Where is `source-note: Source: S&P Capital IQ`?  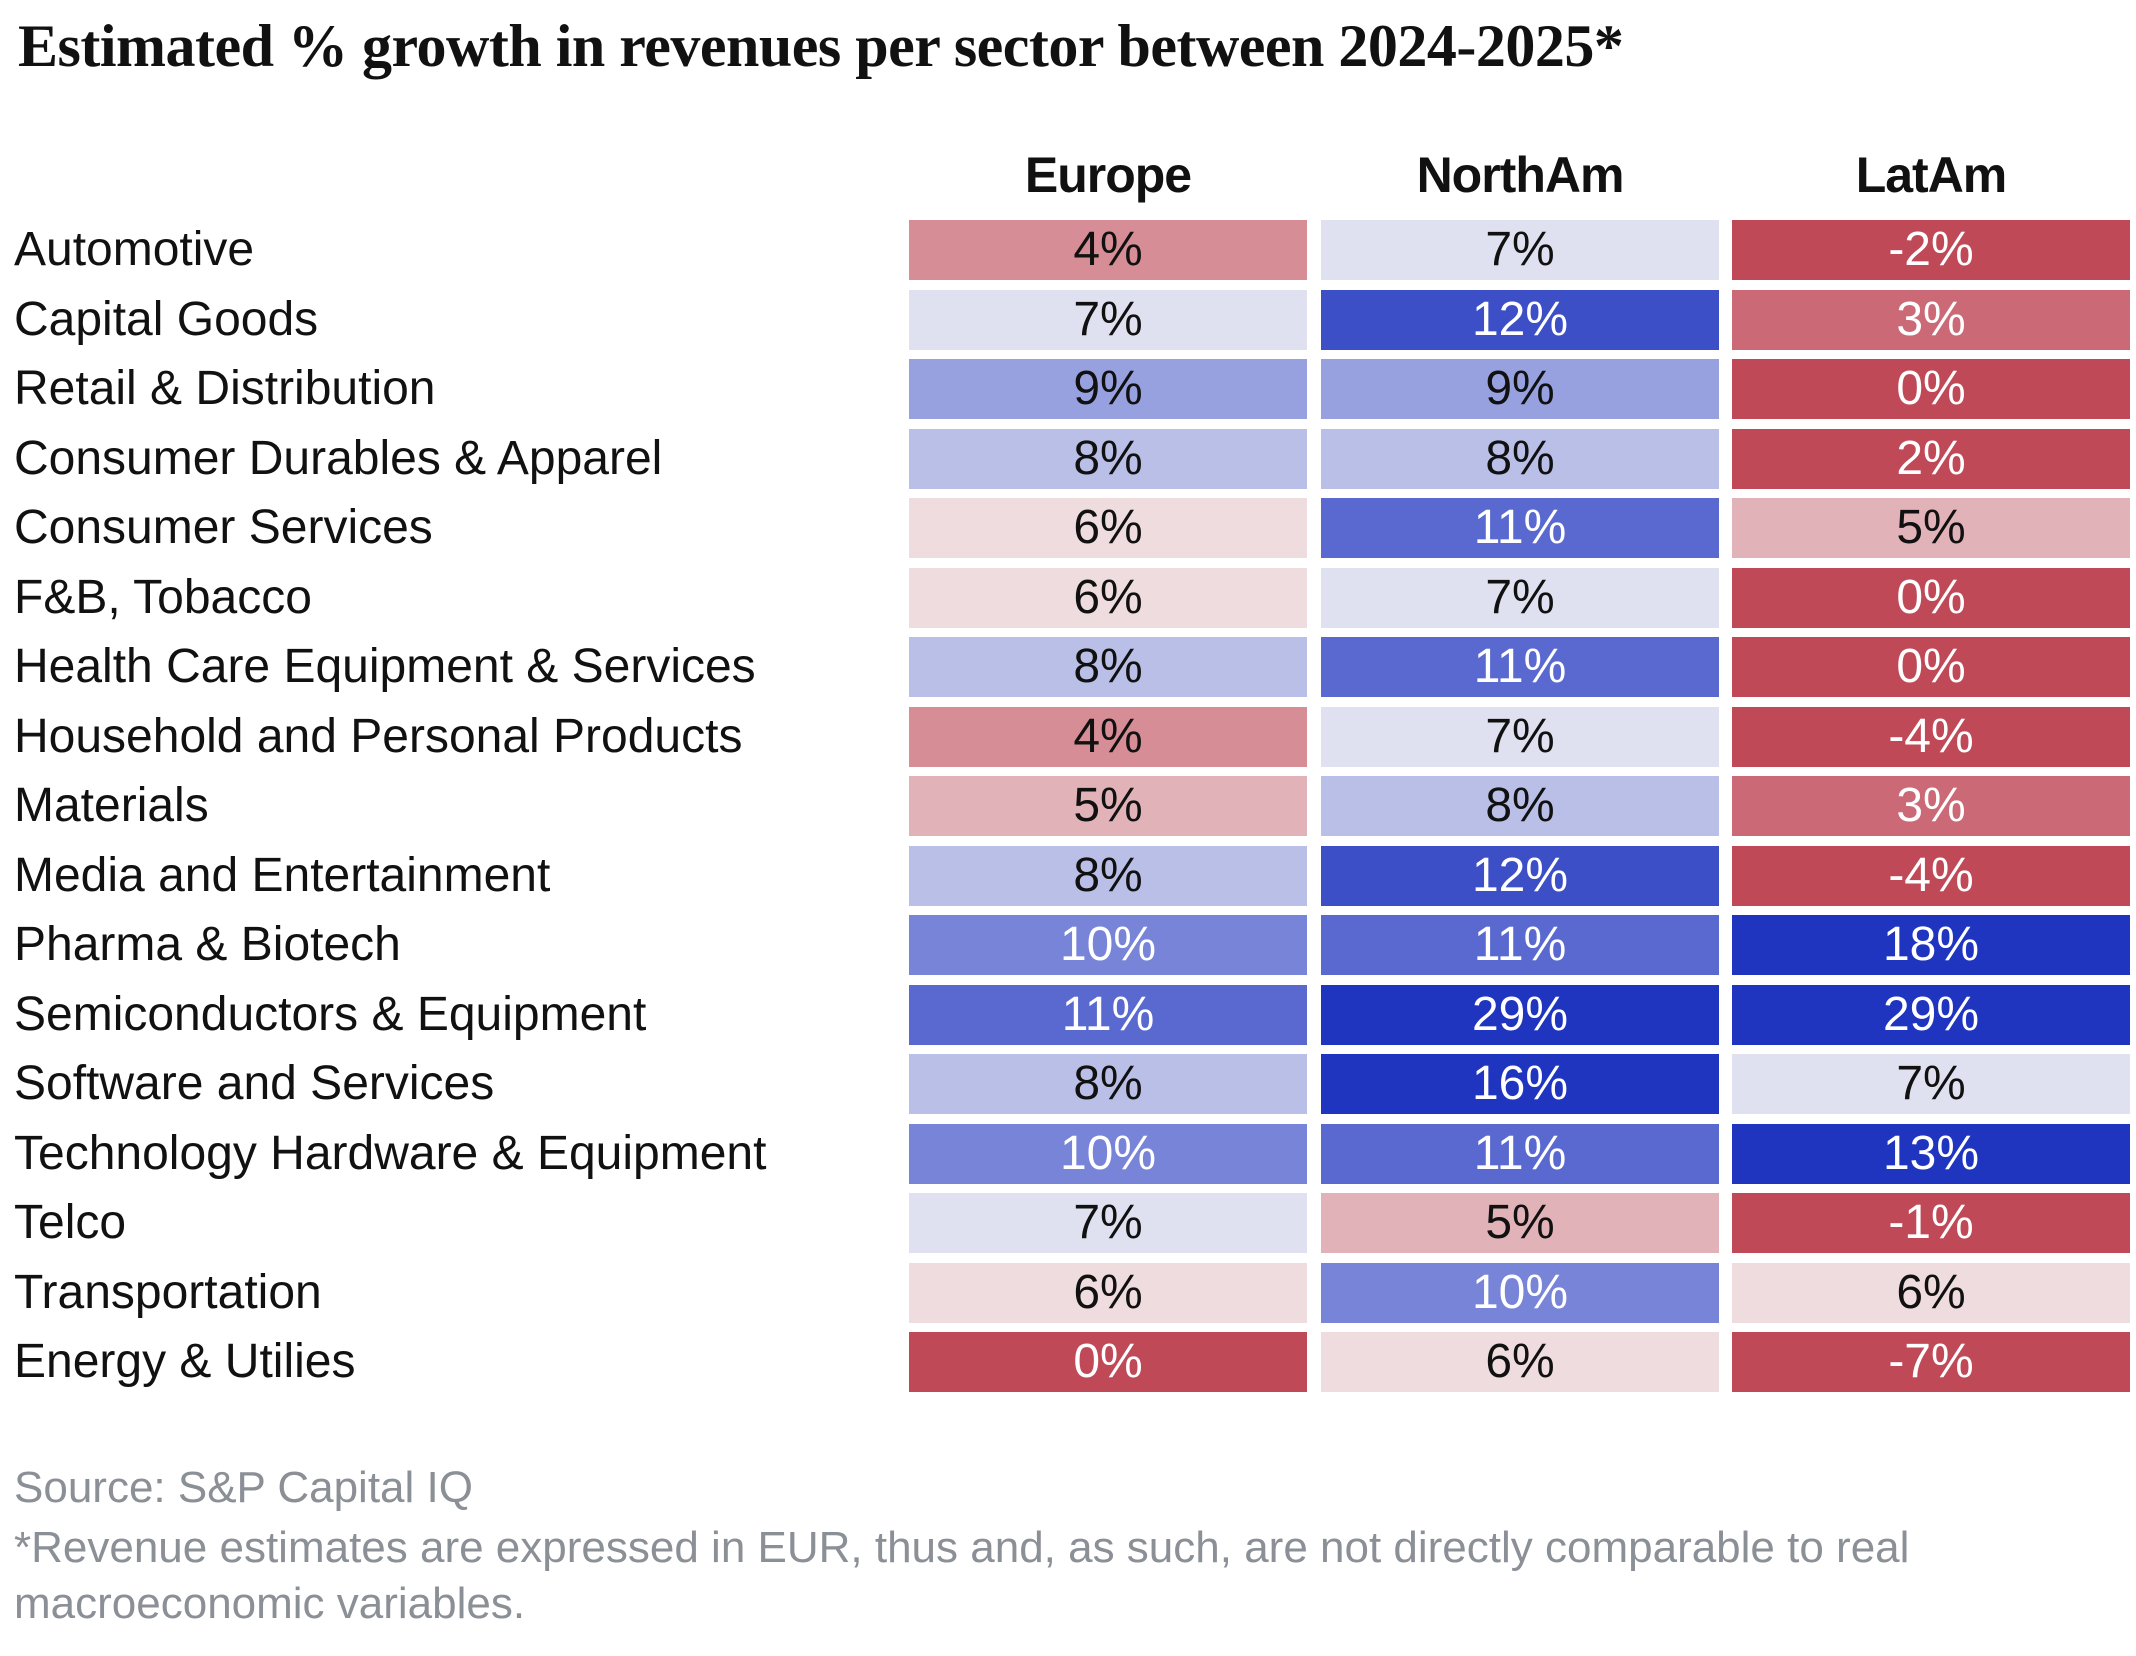
source-note: Source: S&P Capital IQ is located at coordinates (243, 1487).